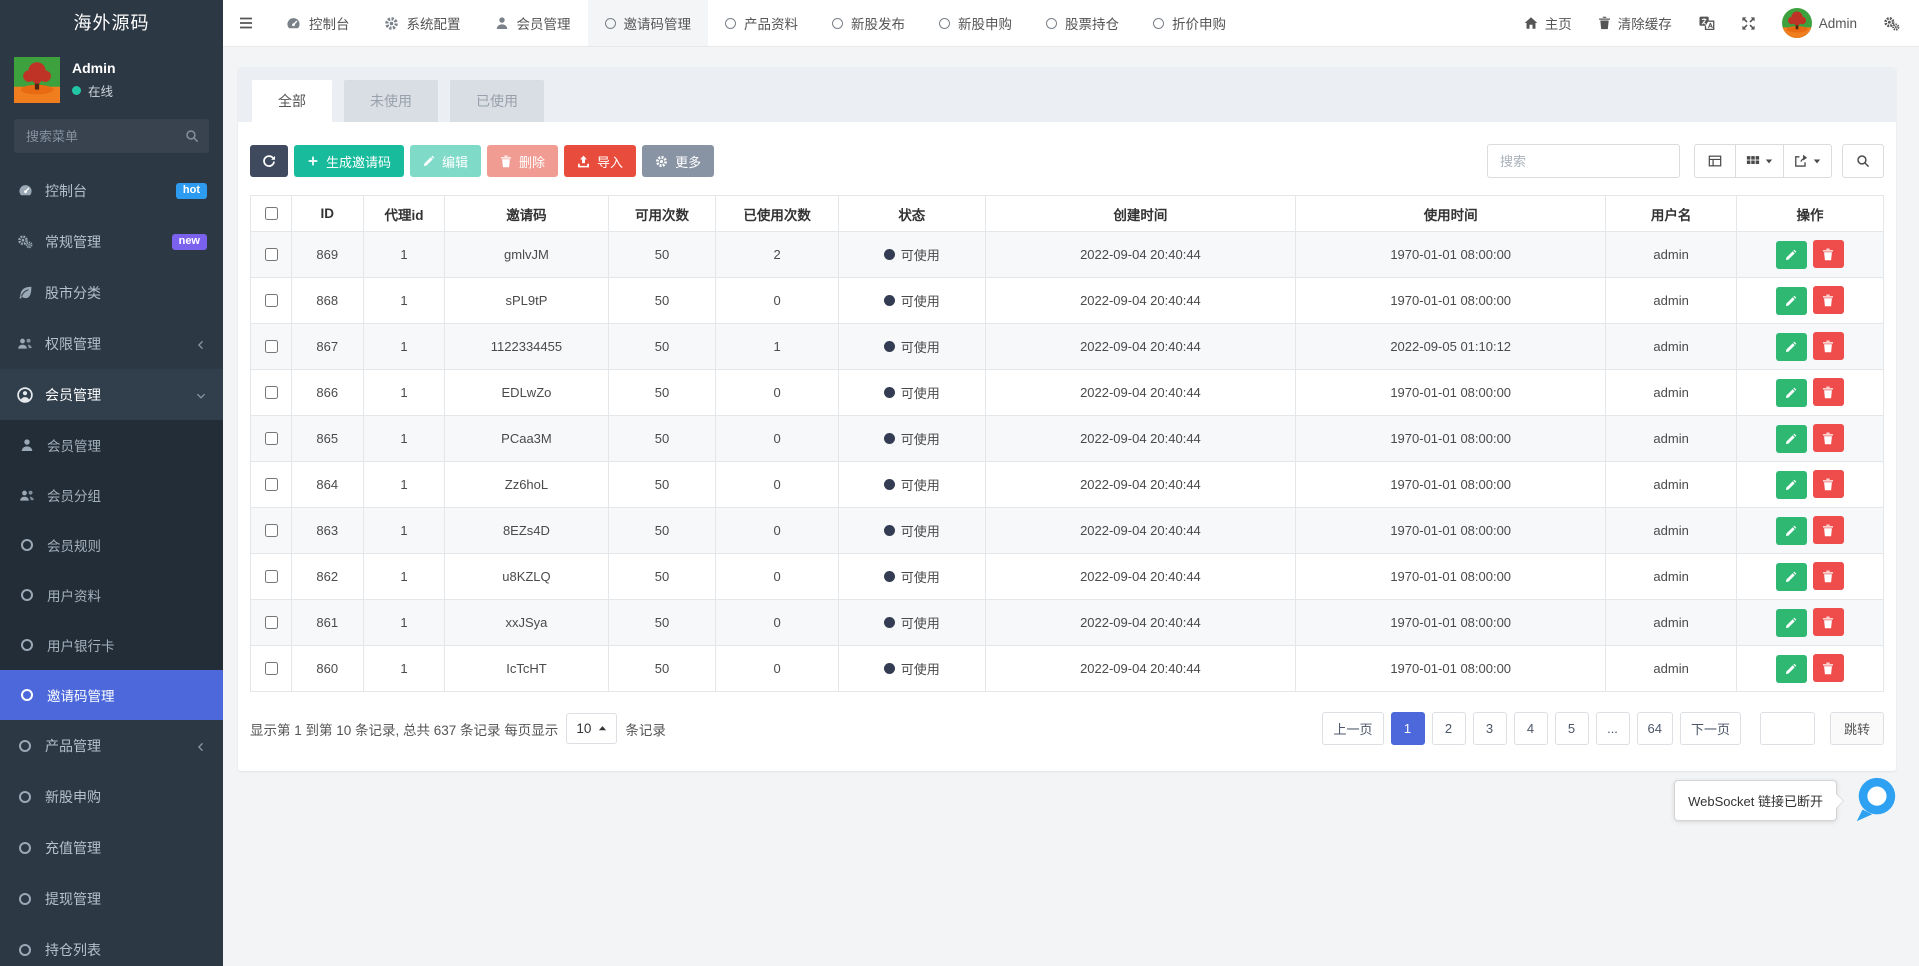 This screenshot has width=1919, height=966. I want to click on detail-view-button, so click(1715, 161).